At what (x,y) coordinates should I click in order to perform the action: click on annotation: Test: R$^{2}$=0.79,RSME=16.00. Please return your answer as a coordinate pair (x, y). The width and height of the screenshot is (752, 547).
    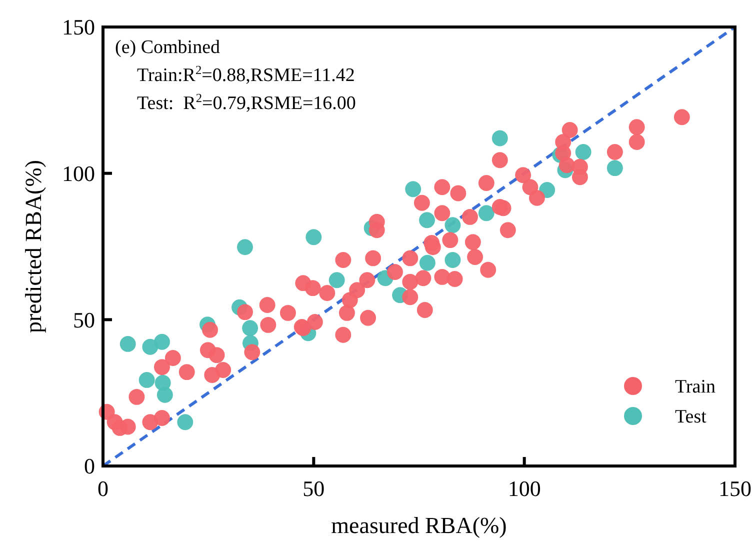
    Looking at the image, I should click on (246, 102).